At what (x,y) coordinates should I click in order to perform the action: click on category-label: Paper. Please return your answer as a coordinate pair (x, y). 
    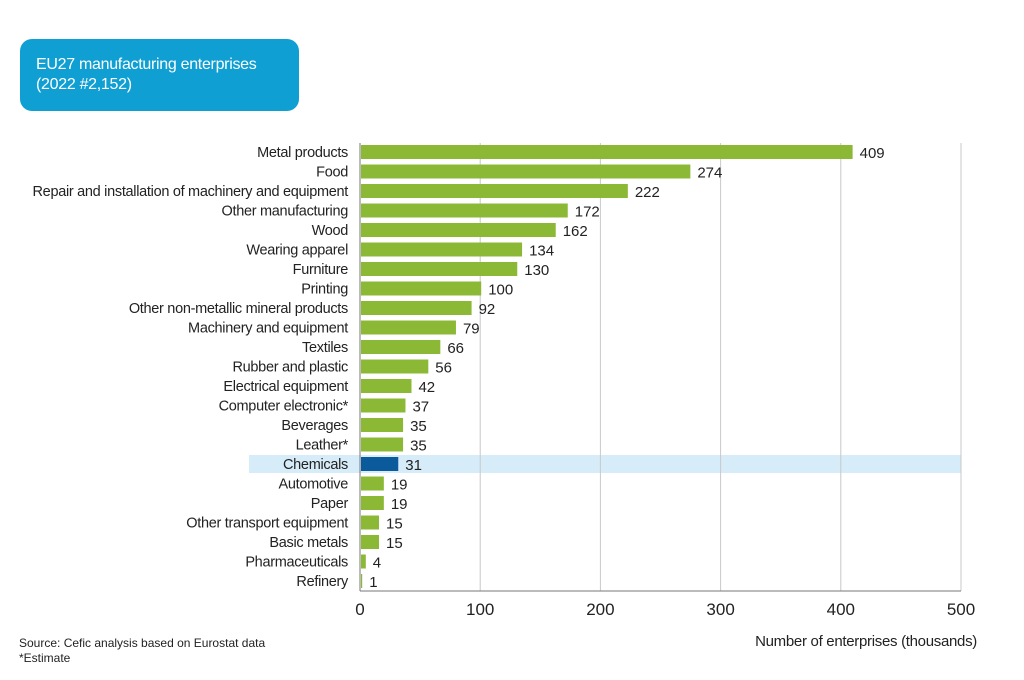
    Looking at the image, I should click on (330, 504).